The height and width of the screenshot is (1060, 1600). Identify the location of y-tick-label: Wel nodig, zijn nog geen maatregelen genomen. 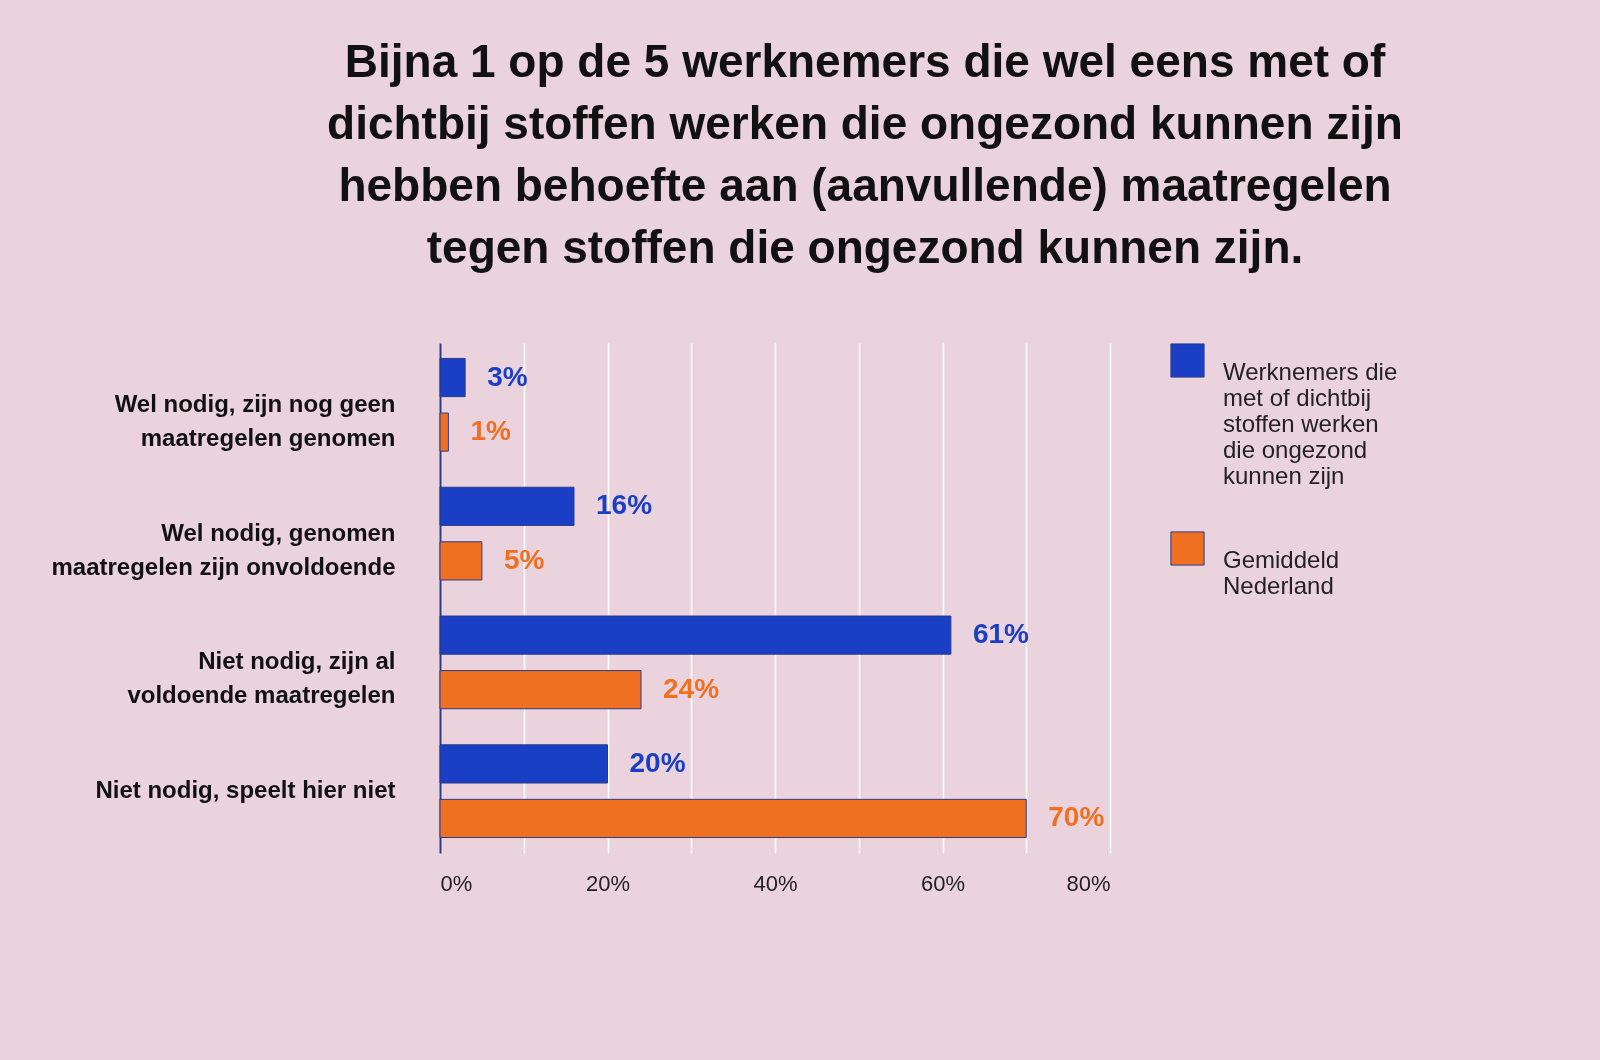
(255, 420).